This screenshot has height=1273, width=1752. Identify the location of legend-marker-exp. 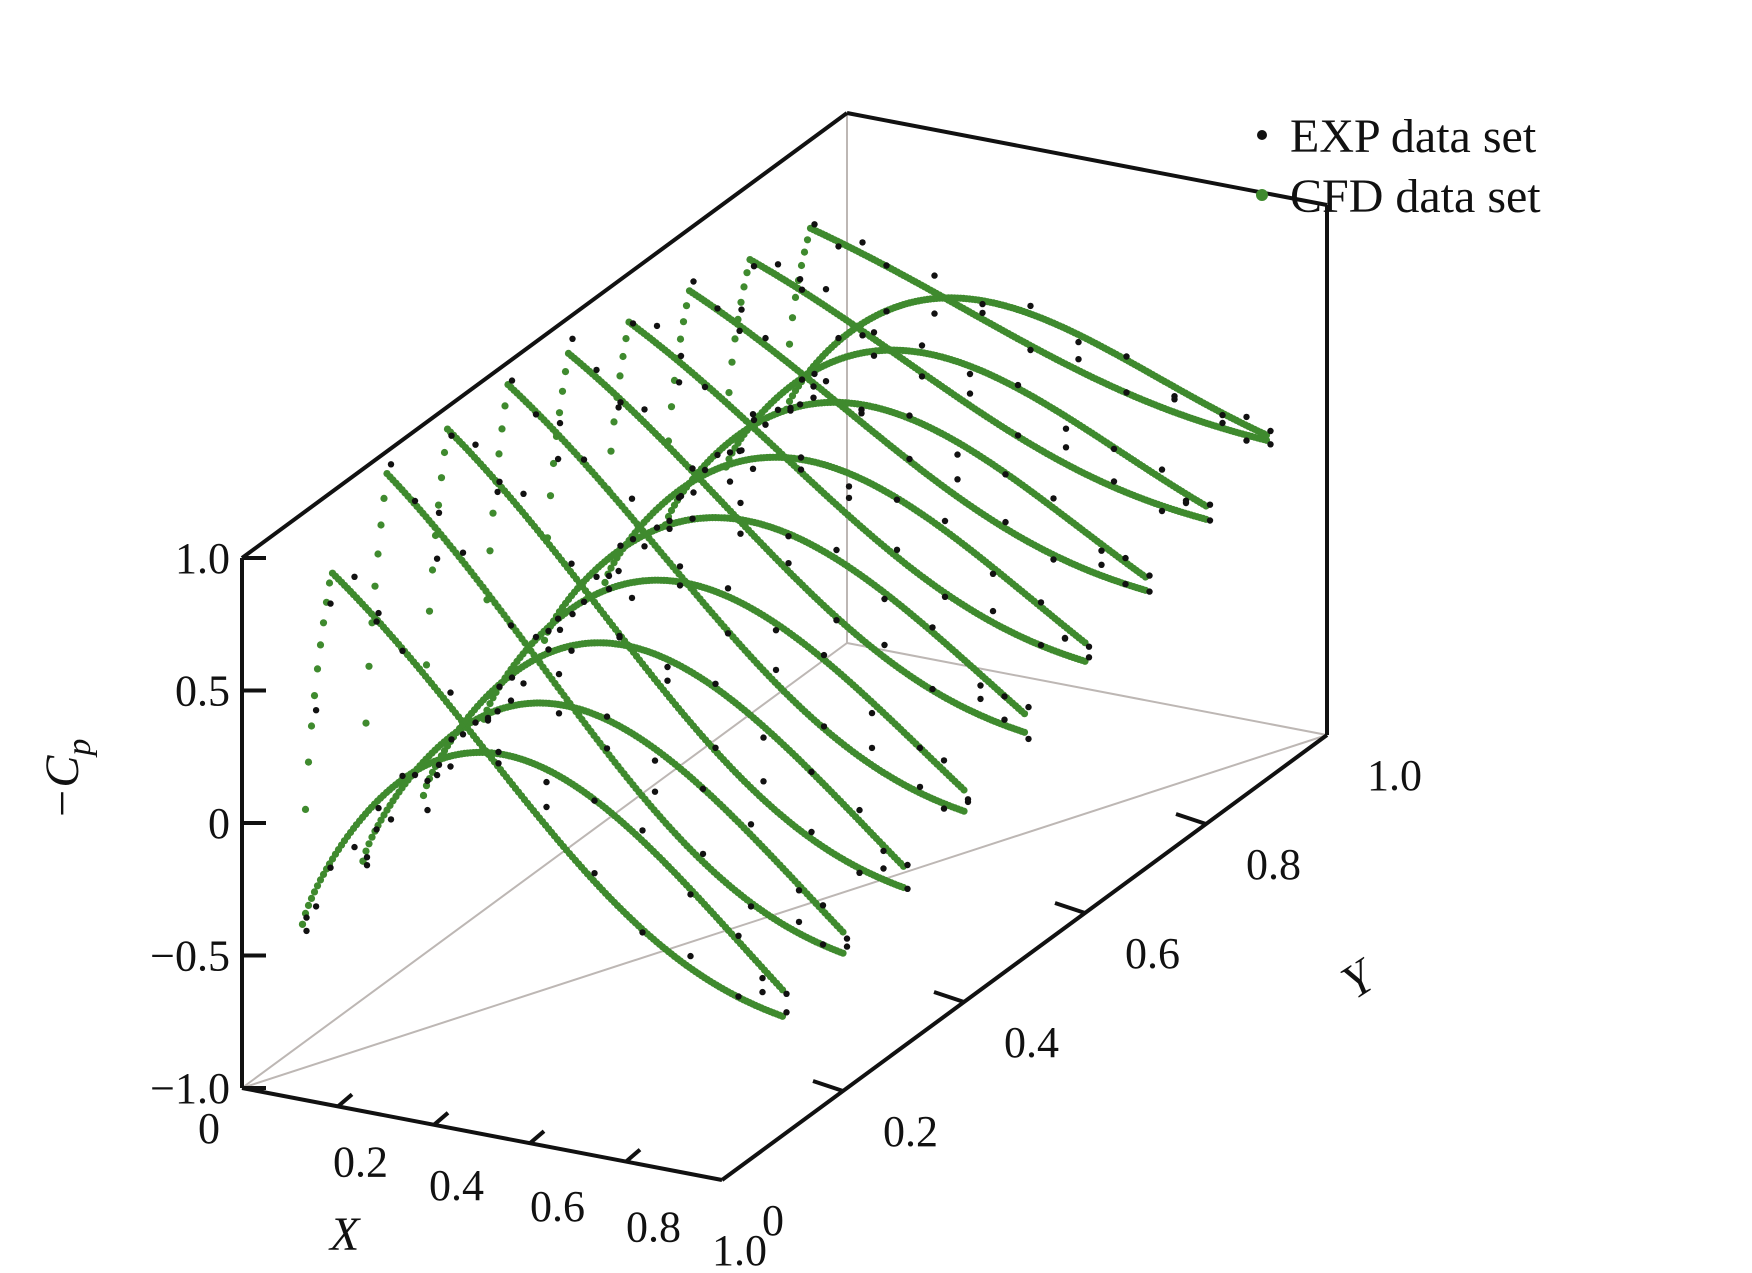
(1262, 135).